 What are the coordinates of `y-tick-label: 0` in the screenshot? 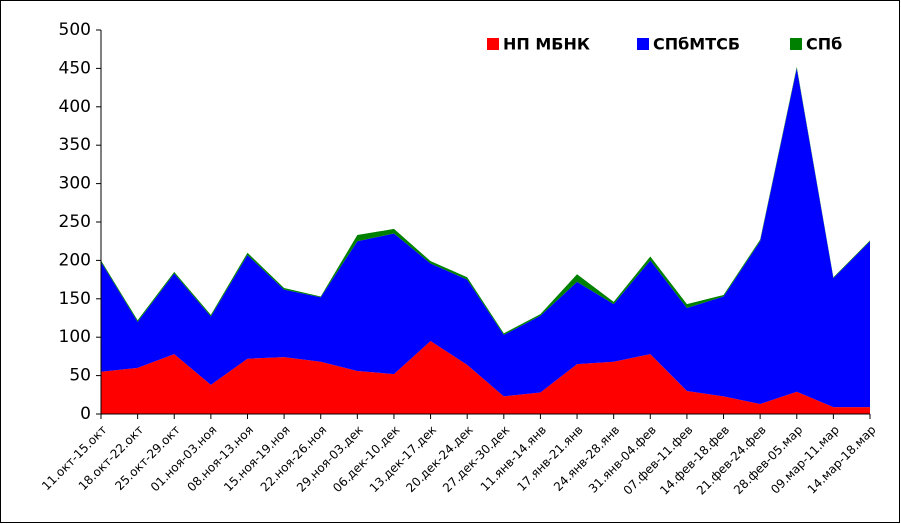 It's located at (85, 414).